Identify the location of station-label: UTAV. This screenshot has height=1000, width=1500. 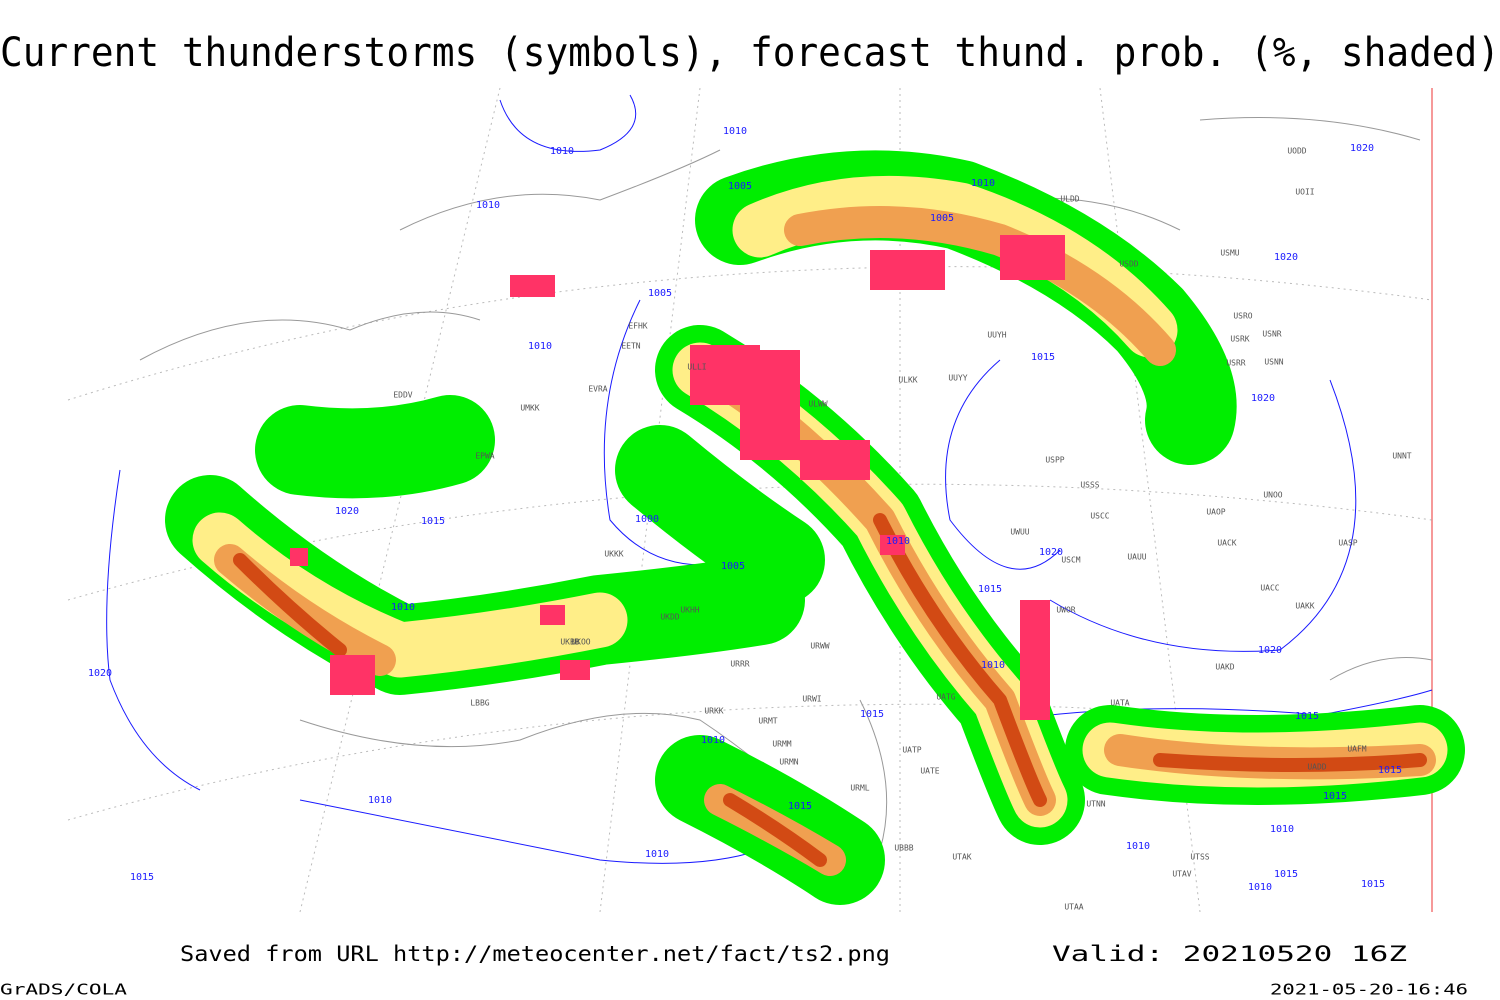
(1181, 874).